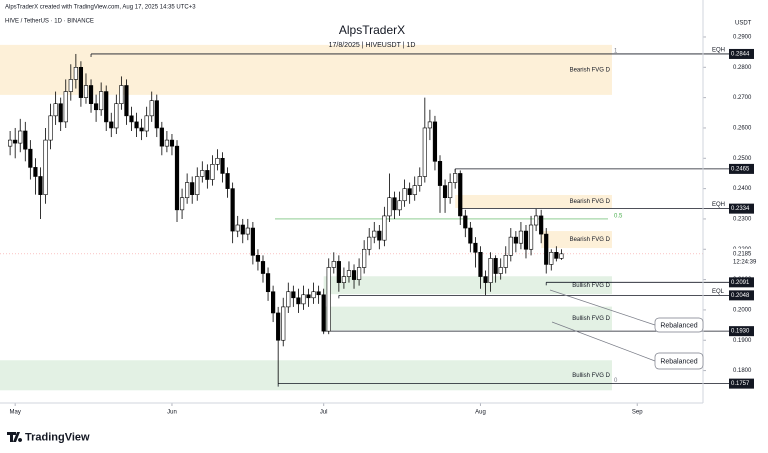 The image size is (768, 453). What do you see at coordinates (372, 30) in the screenshot?
I see `chart-title: AlpsTraderX` at bounding box center [372, 30].